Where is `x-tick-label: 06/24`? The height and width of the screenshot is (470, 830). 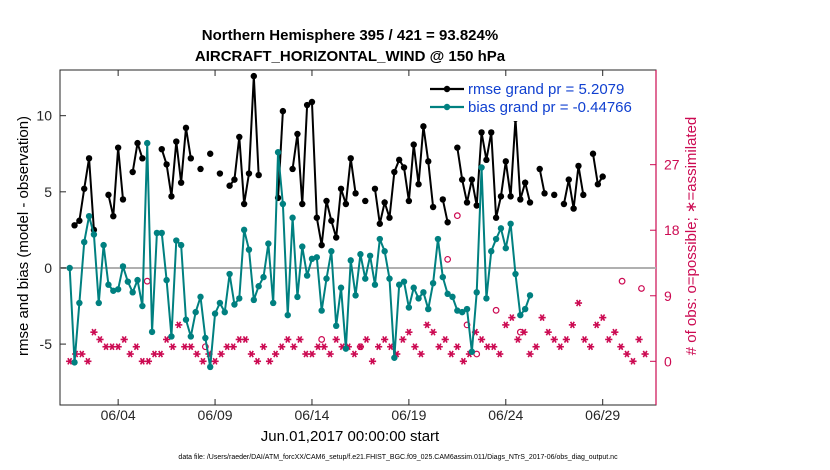
x-tick-label: 06/24 is located at coordinates (505, 415).